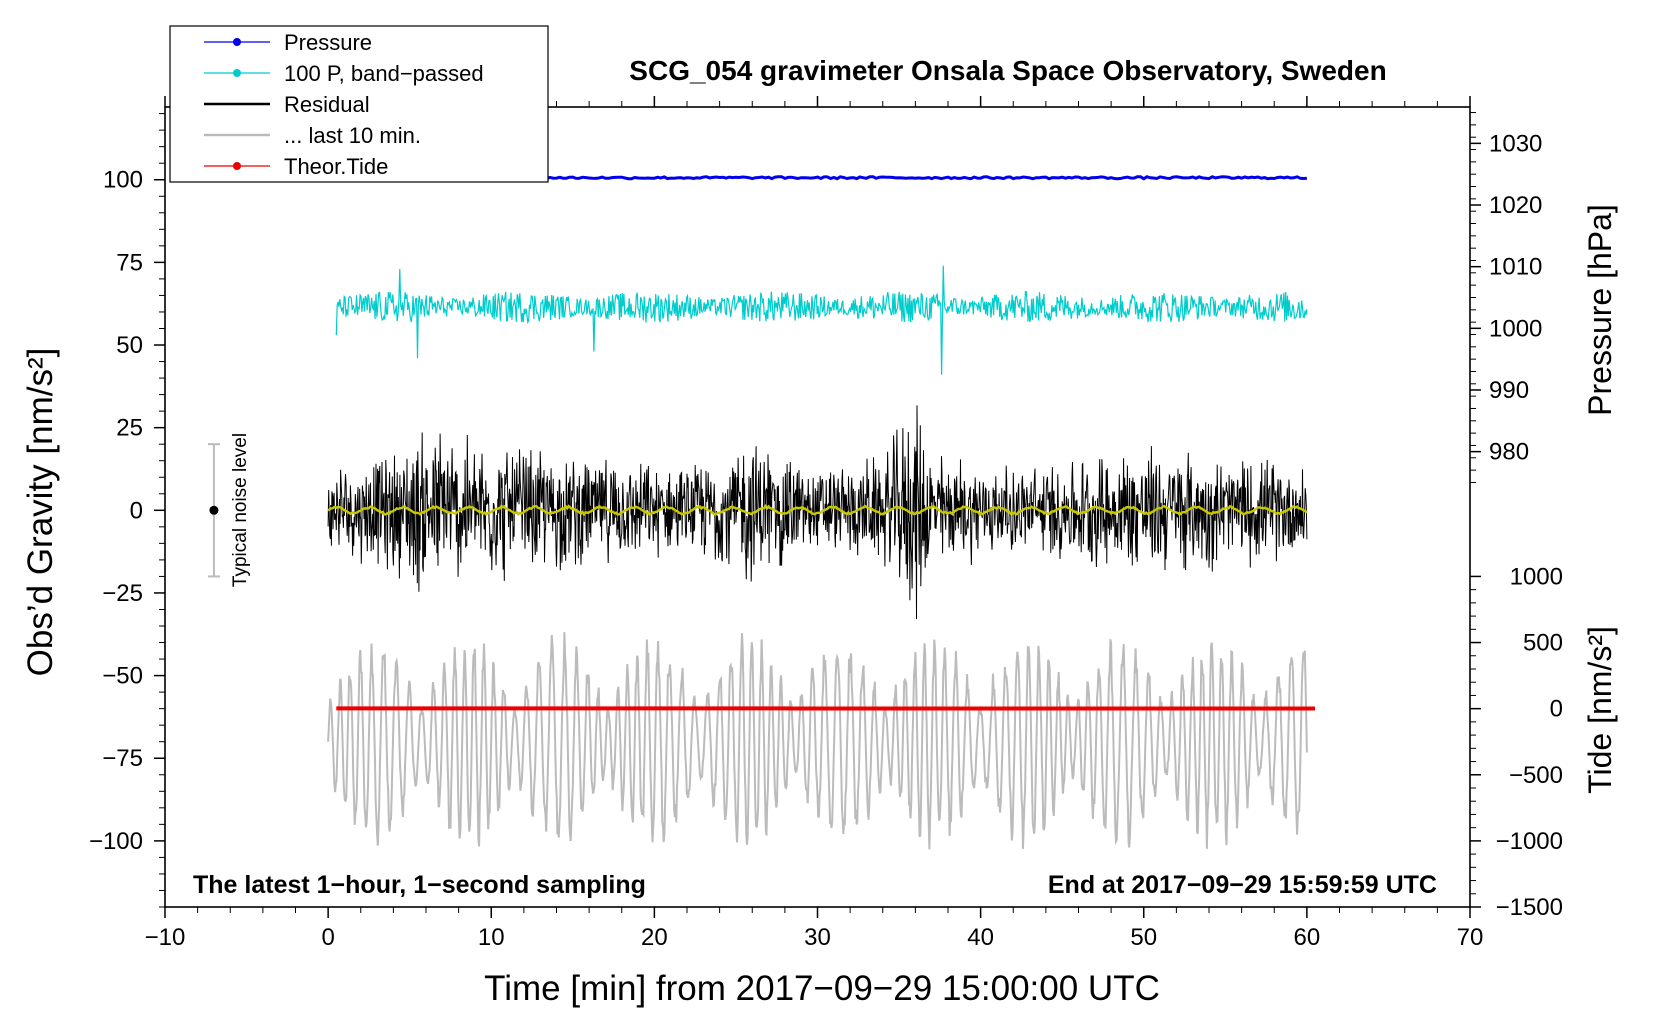 This screenshot has height=1020, width=1660. Describe the element at coordinates (336, 166) in the screenshot. I see `legend-entry-label: Theor.Tide` at that location.